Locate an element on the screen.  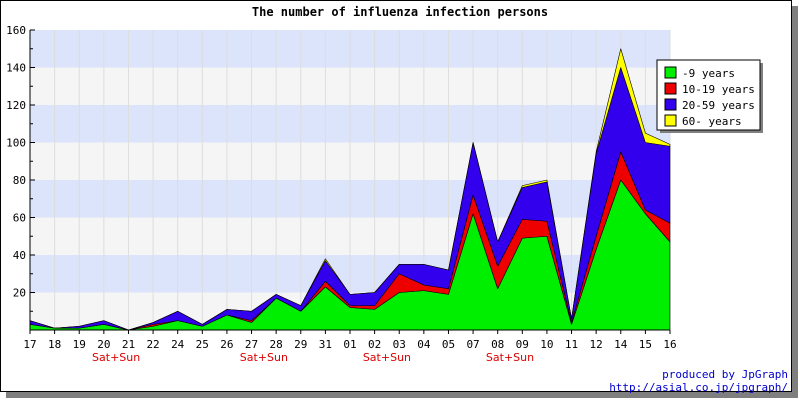
legend-label-20-59-years: 20-59 years is located at coordinates (718, 105).